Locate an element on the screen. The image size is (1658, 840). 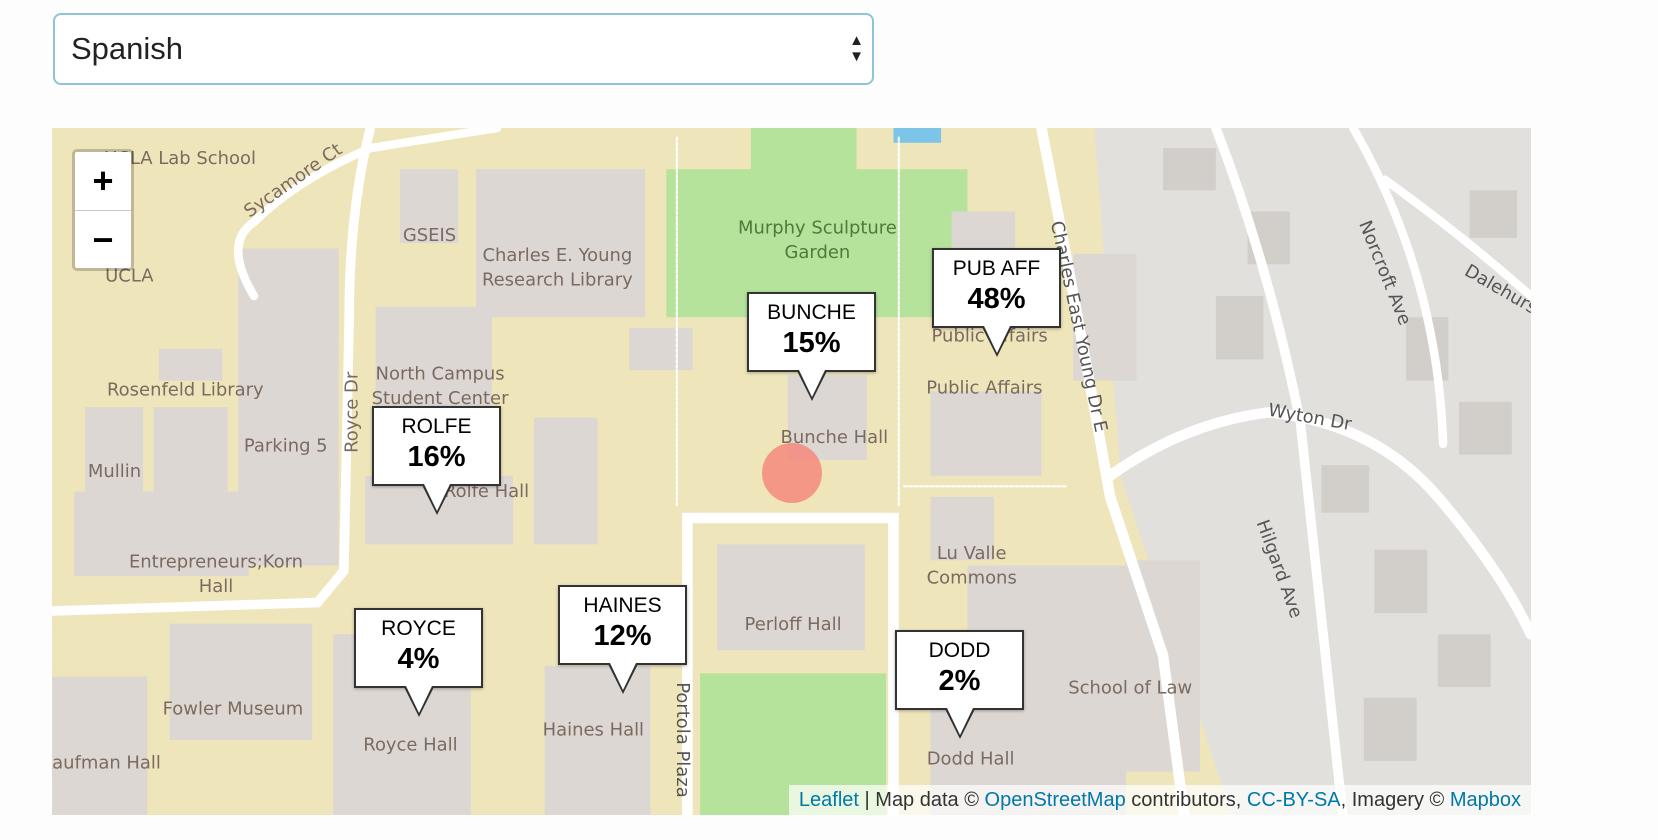
marker-rolfe: ROLFE 16% is located at coordinates (436, 460).